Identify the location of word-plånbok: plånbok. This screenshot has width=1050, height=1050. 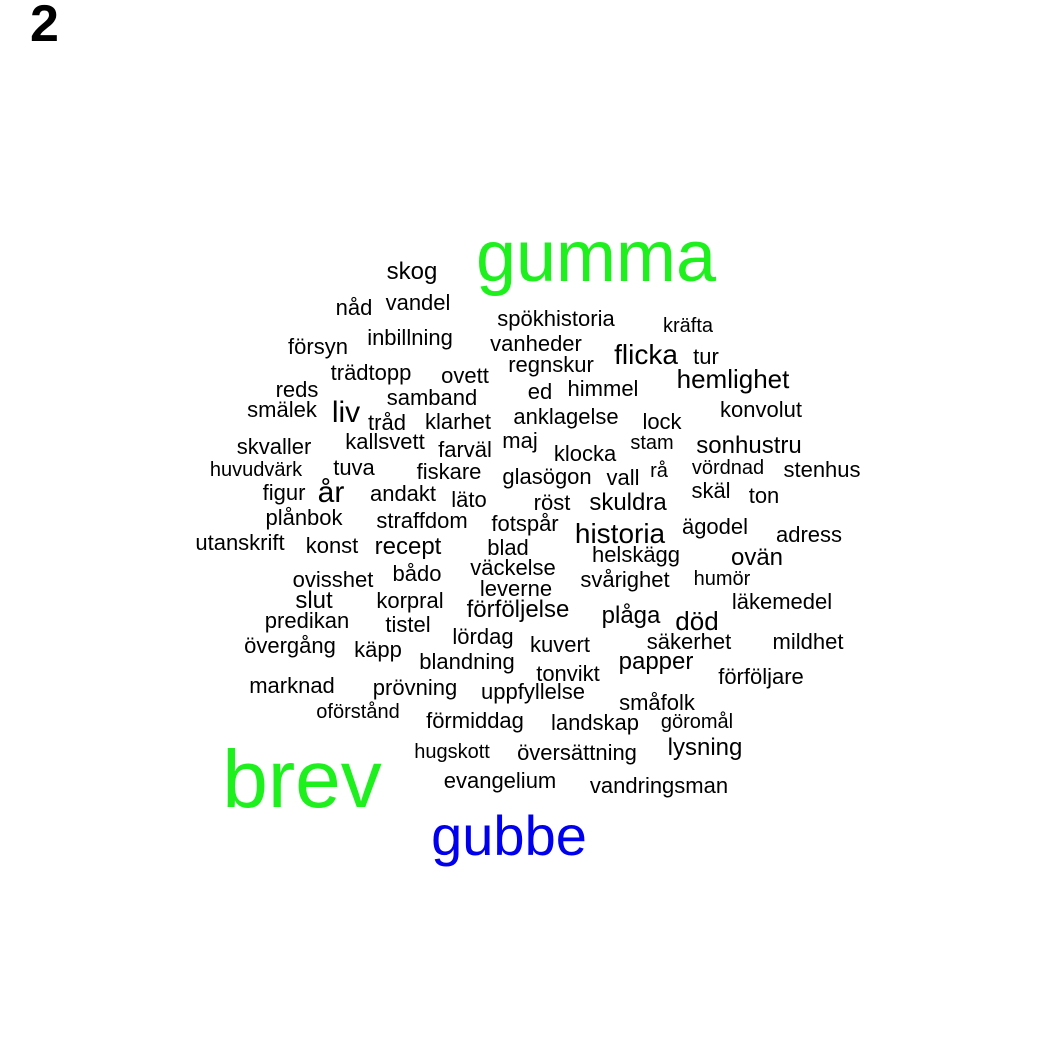
(304, 517).